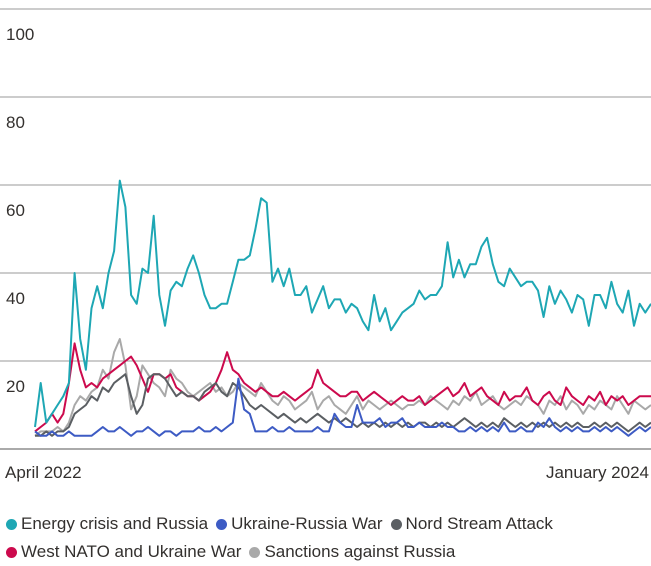 The height and width of the screenshot is (566, 651). Describe the element at coordinates (131, 551) in the screenshot. I see `legend-label: West NATO and Ukraine War` at that location.